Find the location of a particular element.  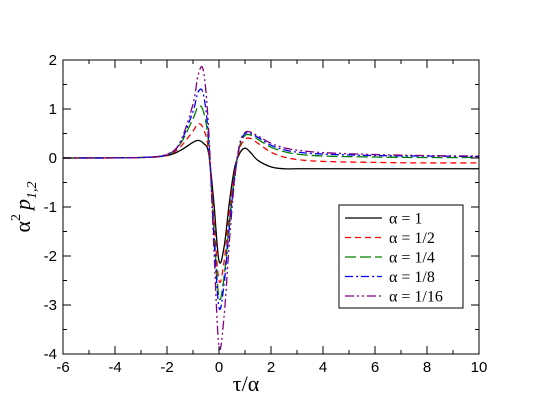

y-axis-title-main: p is located at coordinates (22, 205).